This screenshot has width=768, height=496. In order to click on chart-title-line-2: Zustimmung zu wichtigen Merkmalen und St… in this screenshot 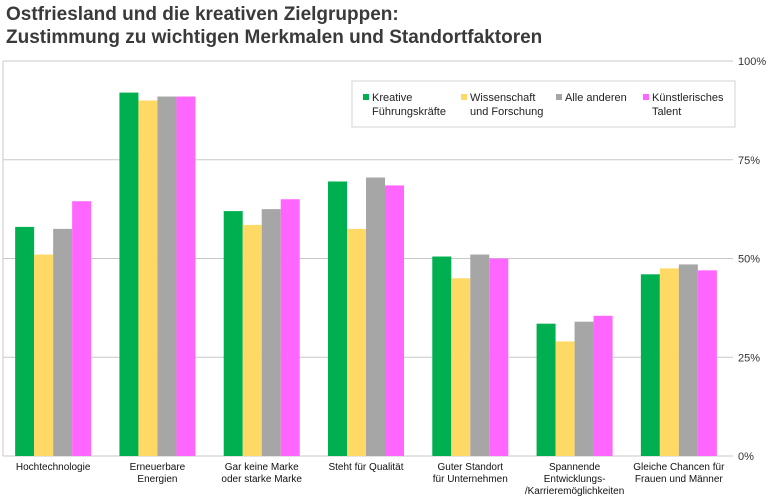, I will do `click(274, 37)`.